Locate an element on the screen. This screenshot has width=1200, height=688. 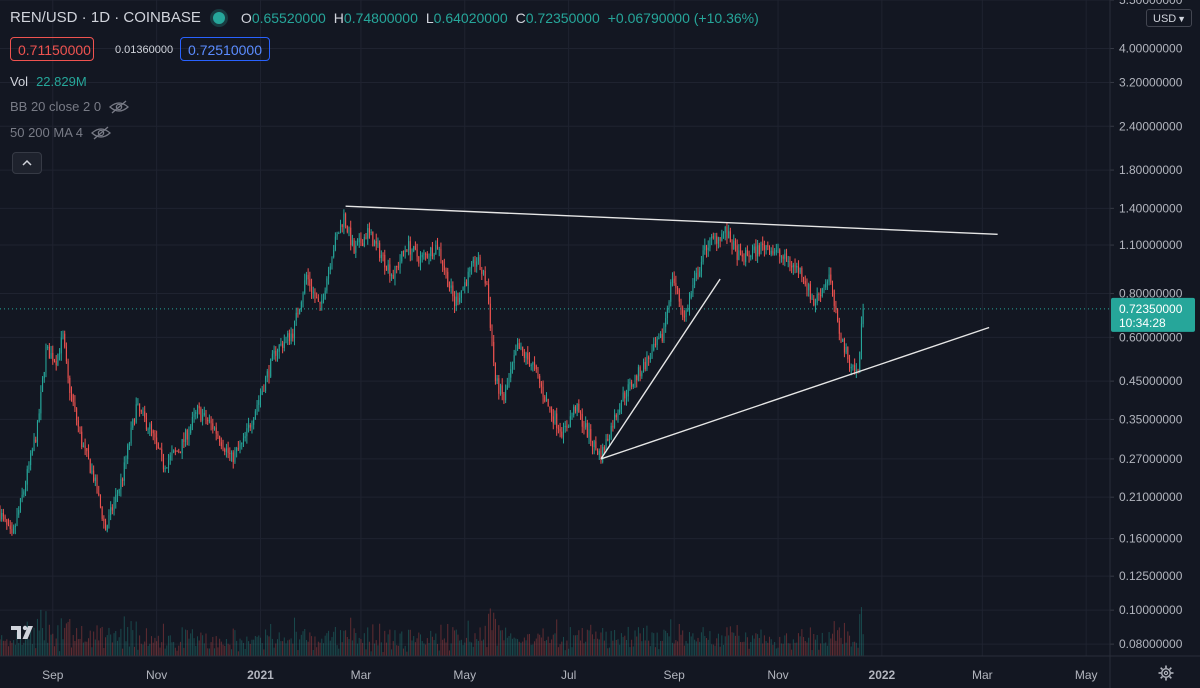
volume-bars is located at coordinates (432, 631).